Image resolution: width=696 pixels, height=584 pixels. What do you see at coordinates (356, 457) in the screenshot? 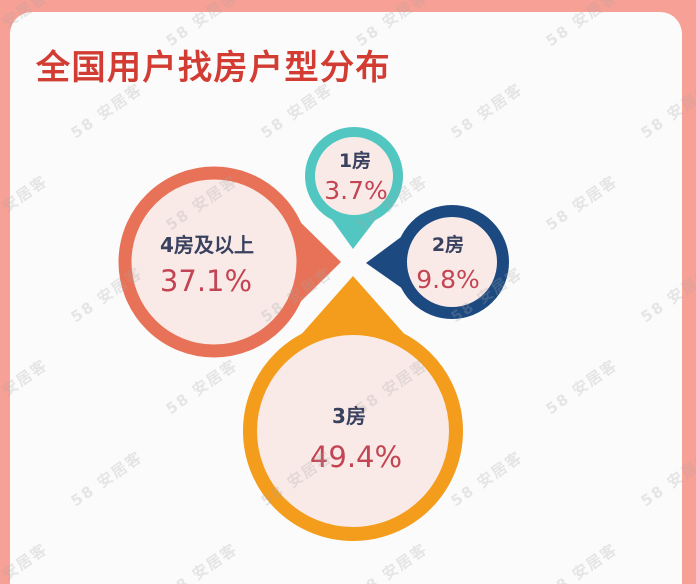
I see `segment-value: 49.4%` at bounding box center [356, 457].